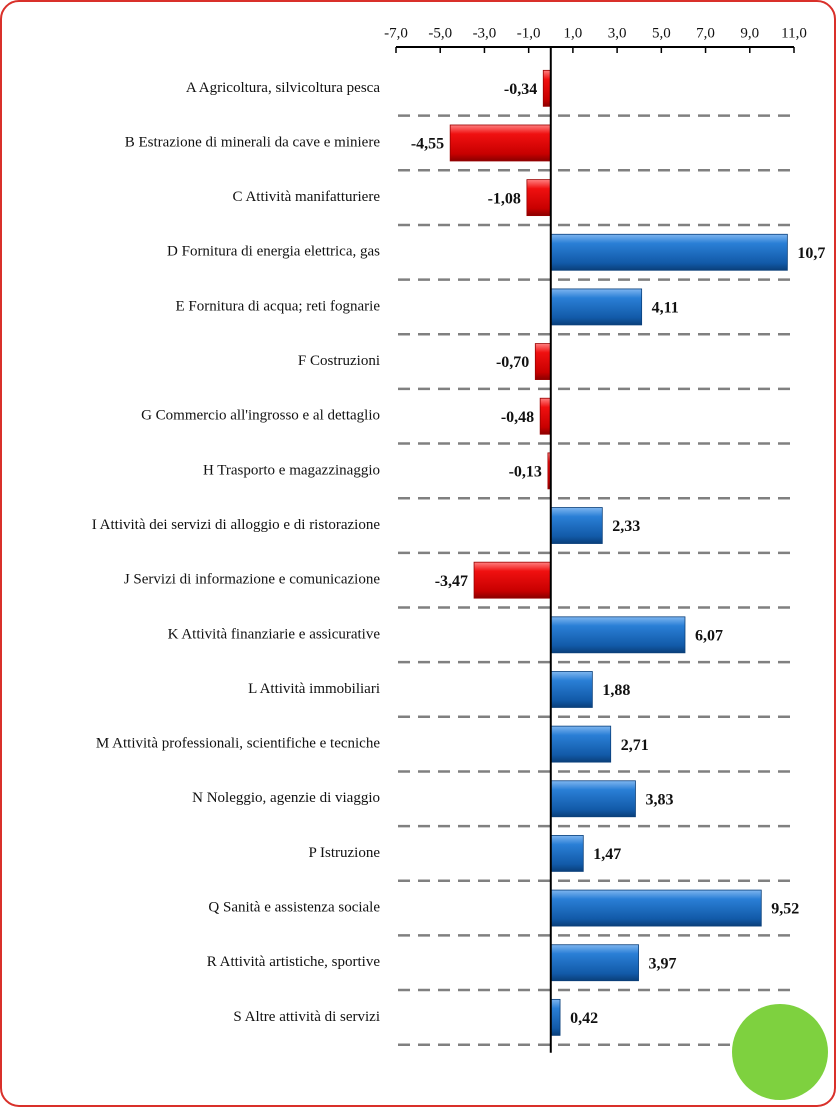 The image size is (836, 1107). Describe the element at coordinates (504, 198) in the screenshot. I see `data-label: -1,08` at that location.